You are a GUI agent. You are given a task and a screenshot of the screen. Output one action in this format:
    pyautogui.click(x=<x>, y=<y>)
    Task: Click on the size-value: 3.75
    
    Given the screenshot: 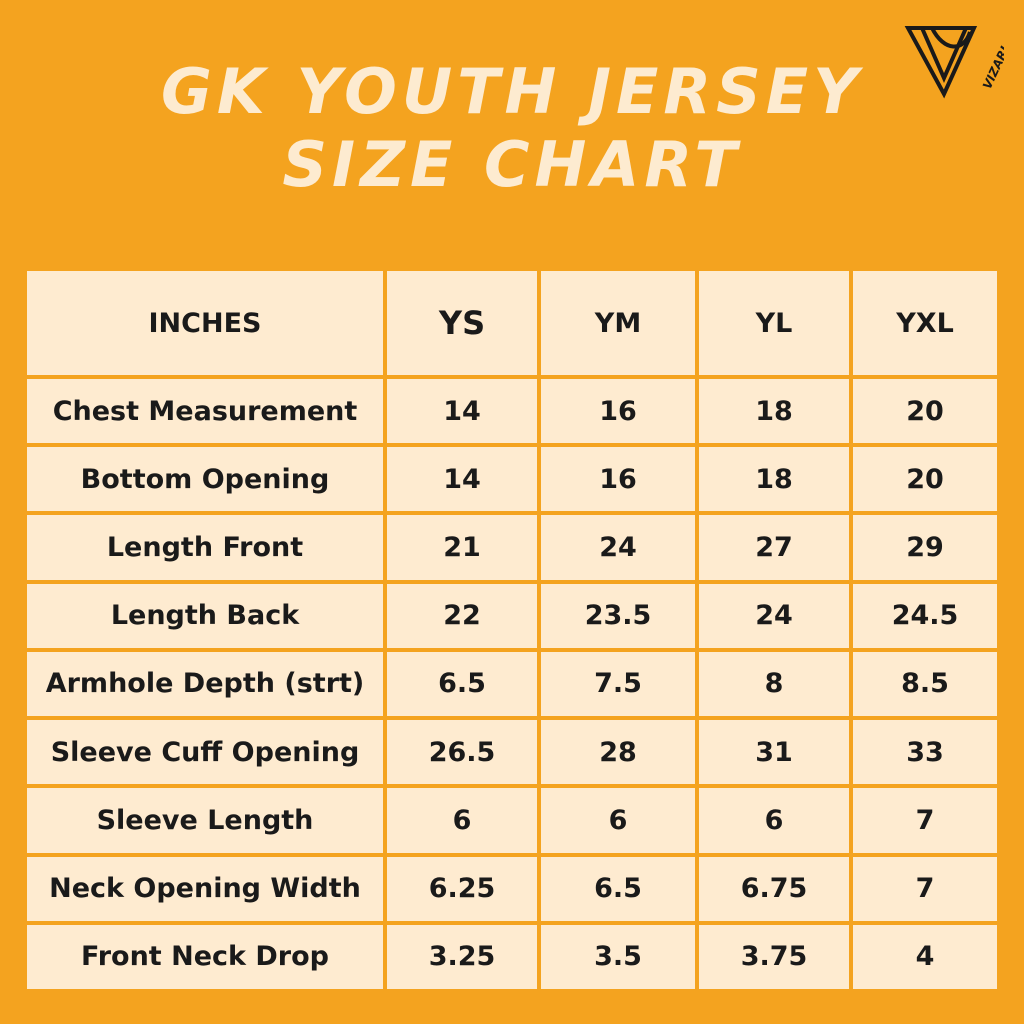 What is the action you would take?
    pyautogui.click(x=774, y=956)
    